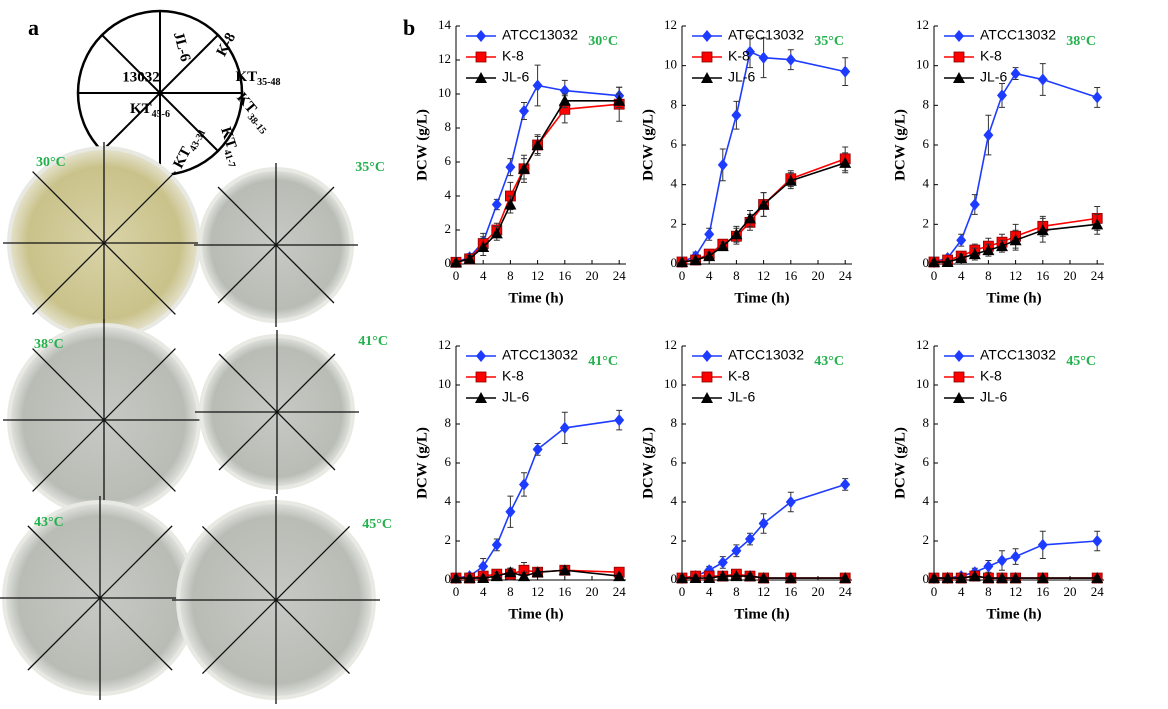  I want to click on sector-divider, so click(160, 93).